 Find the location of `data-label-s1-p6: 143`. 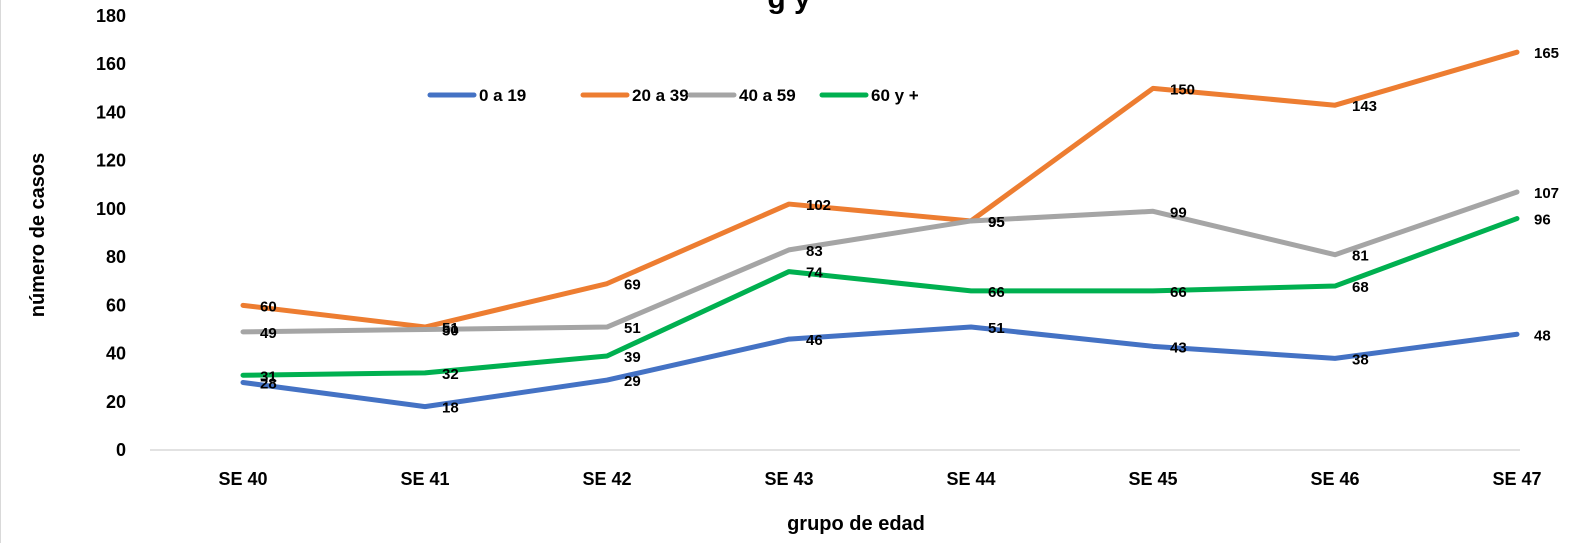

data-label-s1-p6: 143 is located at coordinates (1364, 106).